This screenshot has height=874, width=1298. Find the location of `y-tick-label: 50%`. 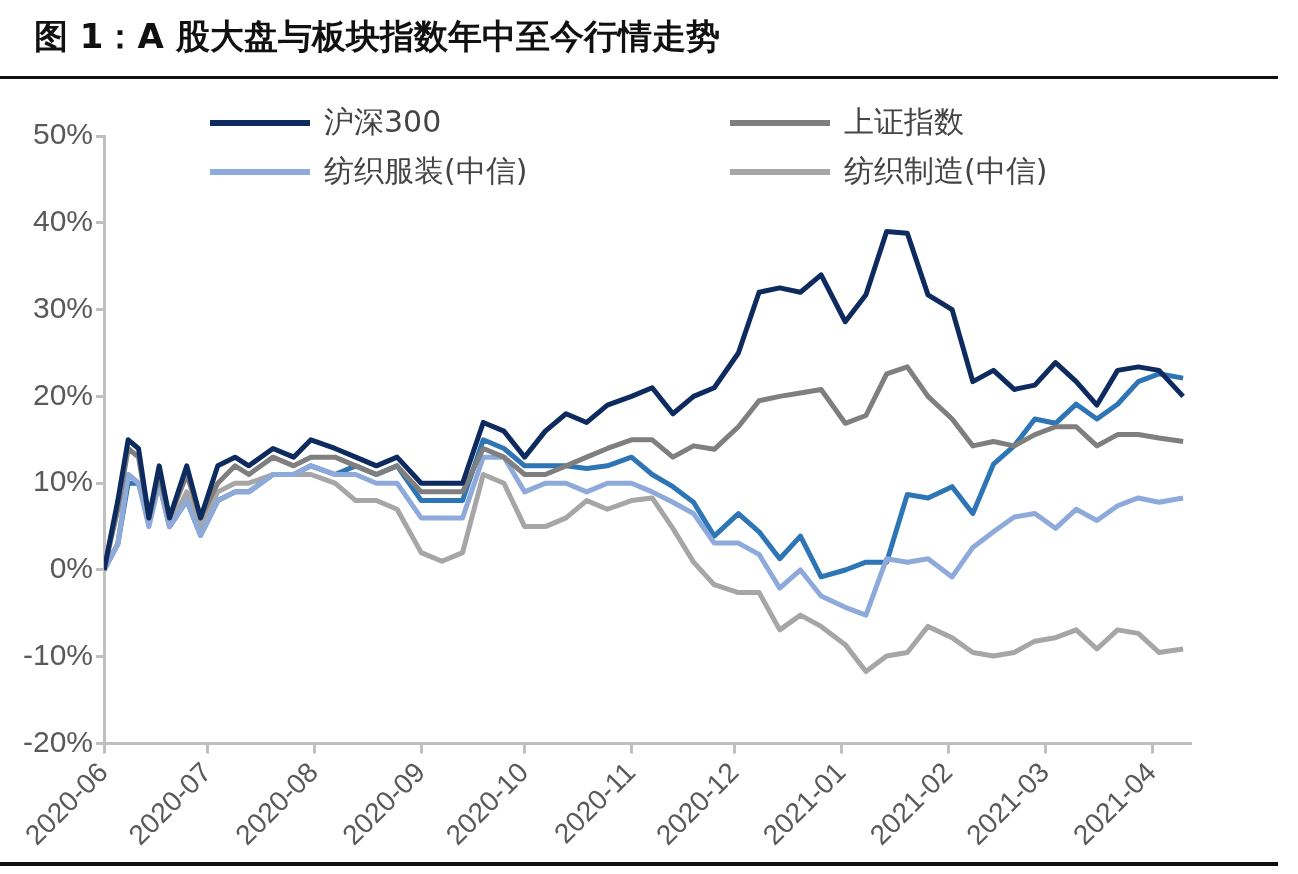

y-tick-label: 50% is located at coordinates (63, 134).